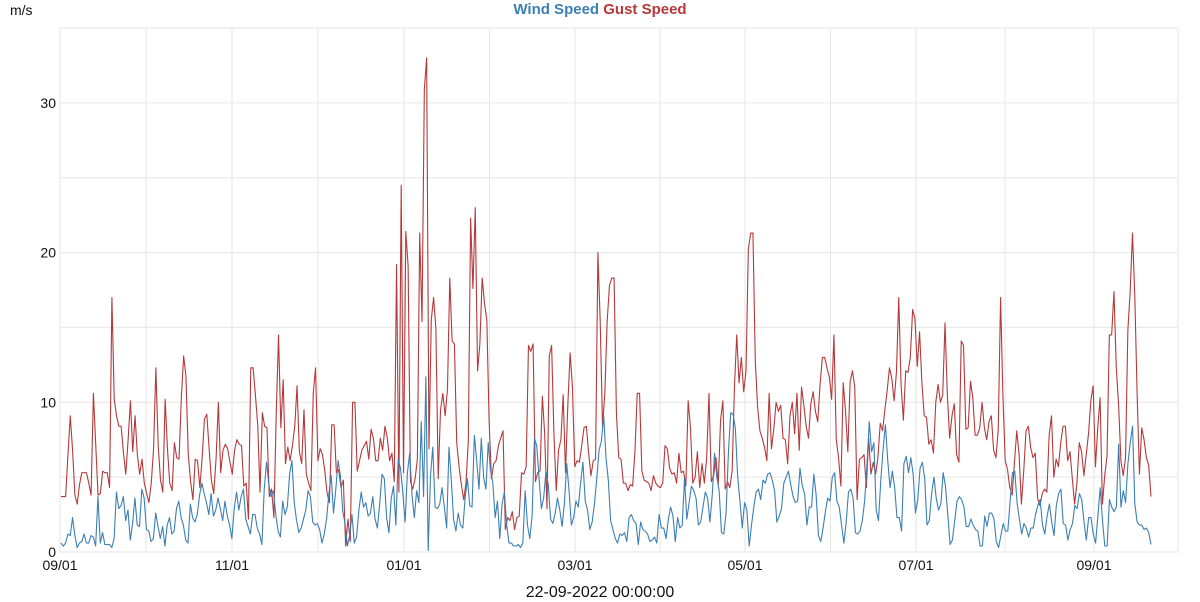 The image size is (1200, 602). I want to click on x-tick-label: 03/01, so click(574, 565).